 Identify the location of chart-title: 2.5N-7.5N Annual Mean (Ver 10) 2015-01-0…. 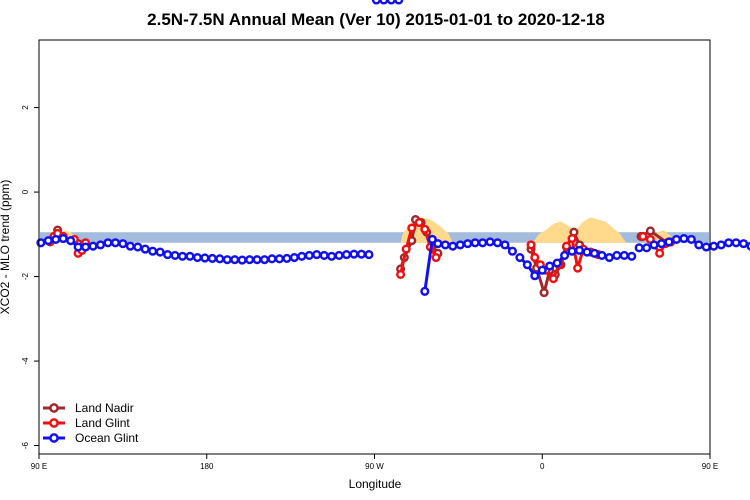
(376, 19).